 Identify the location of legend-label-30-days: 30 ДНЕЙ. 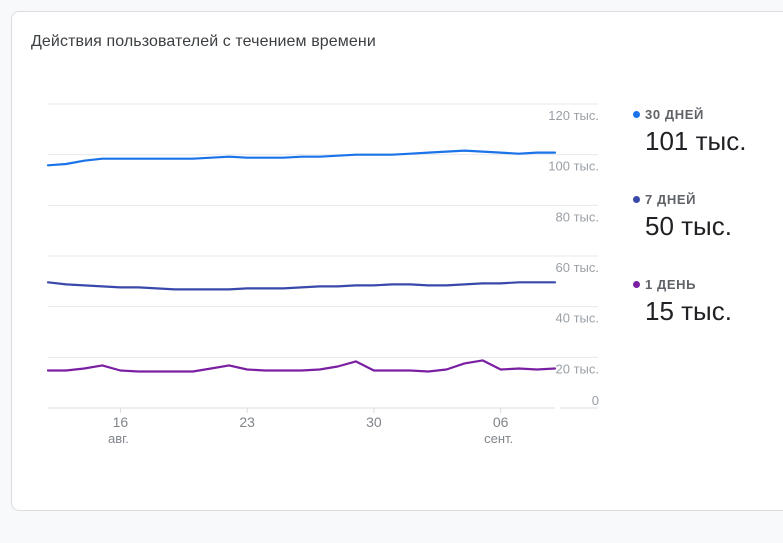
(674, 114).